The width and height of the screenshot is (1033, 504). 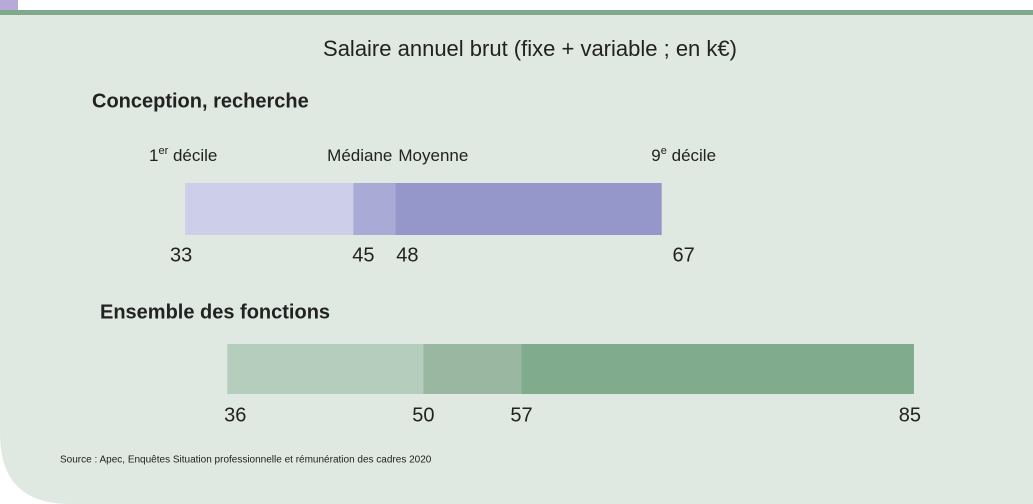 I want to click on marker-text: 1, so click(x=153, y=155).